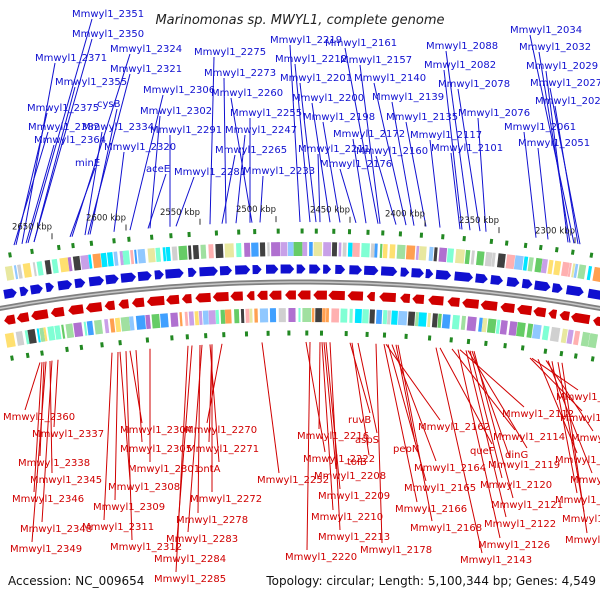 The image size is (600, 600). I want to click on forward-gene-label: Mmwyl1_2371, so click(71, 58).